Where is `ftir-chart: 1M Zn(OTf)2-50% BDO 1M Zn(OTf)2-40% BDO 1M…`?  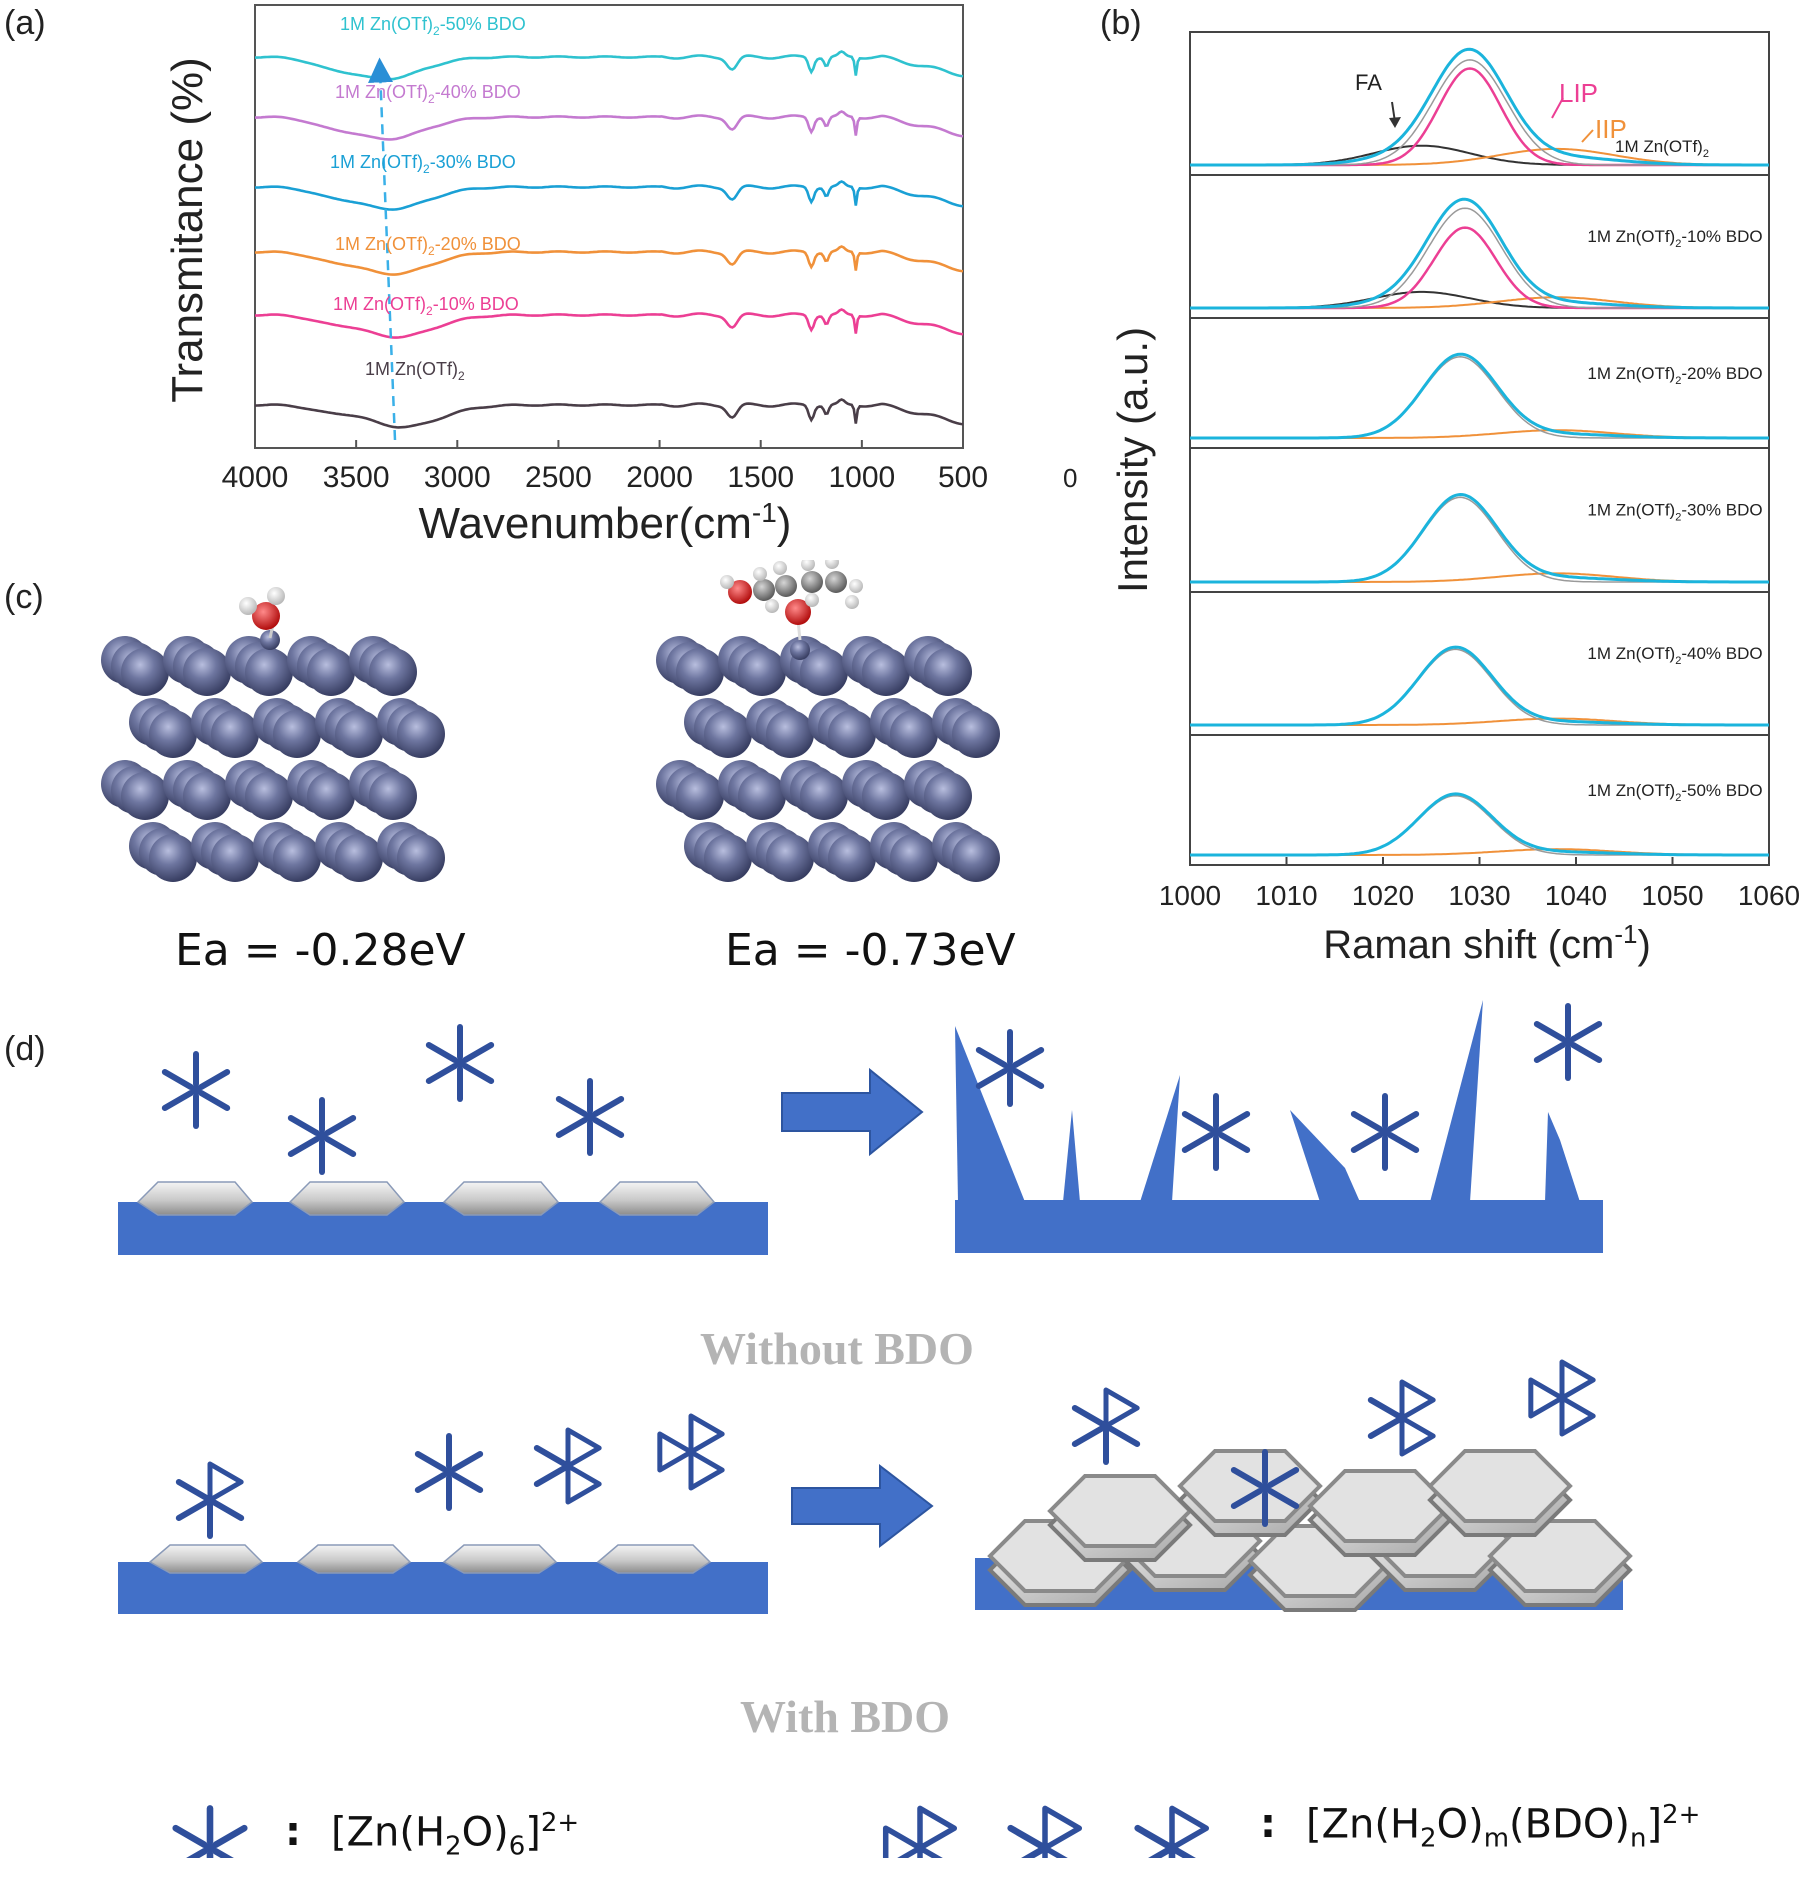 ftir-chart: 1M Zn(OTf)2-50% BDO 1M Zn(OTf)2-40% BDO 1M… is located at coordinates (620, 276).